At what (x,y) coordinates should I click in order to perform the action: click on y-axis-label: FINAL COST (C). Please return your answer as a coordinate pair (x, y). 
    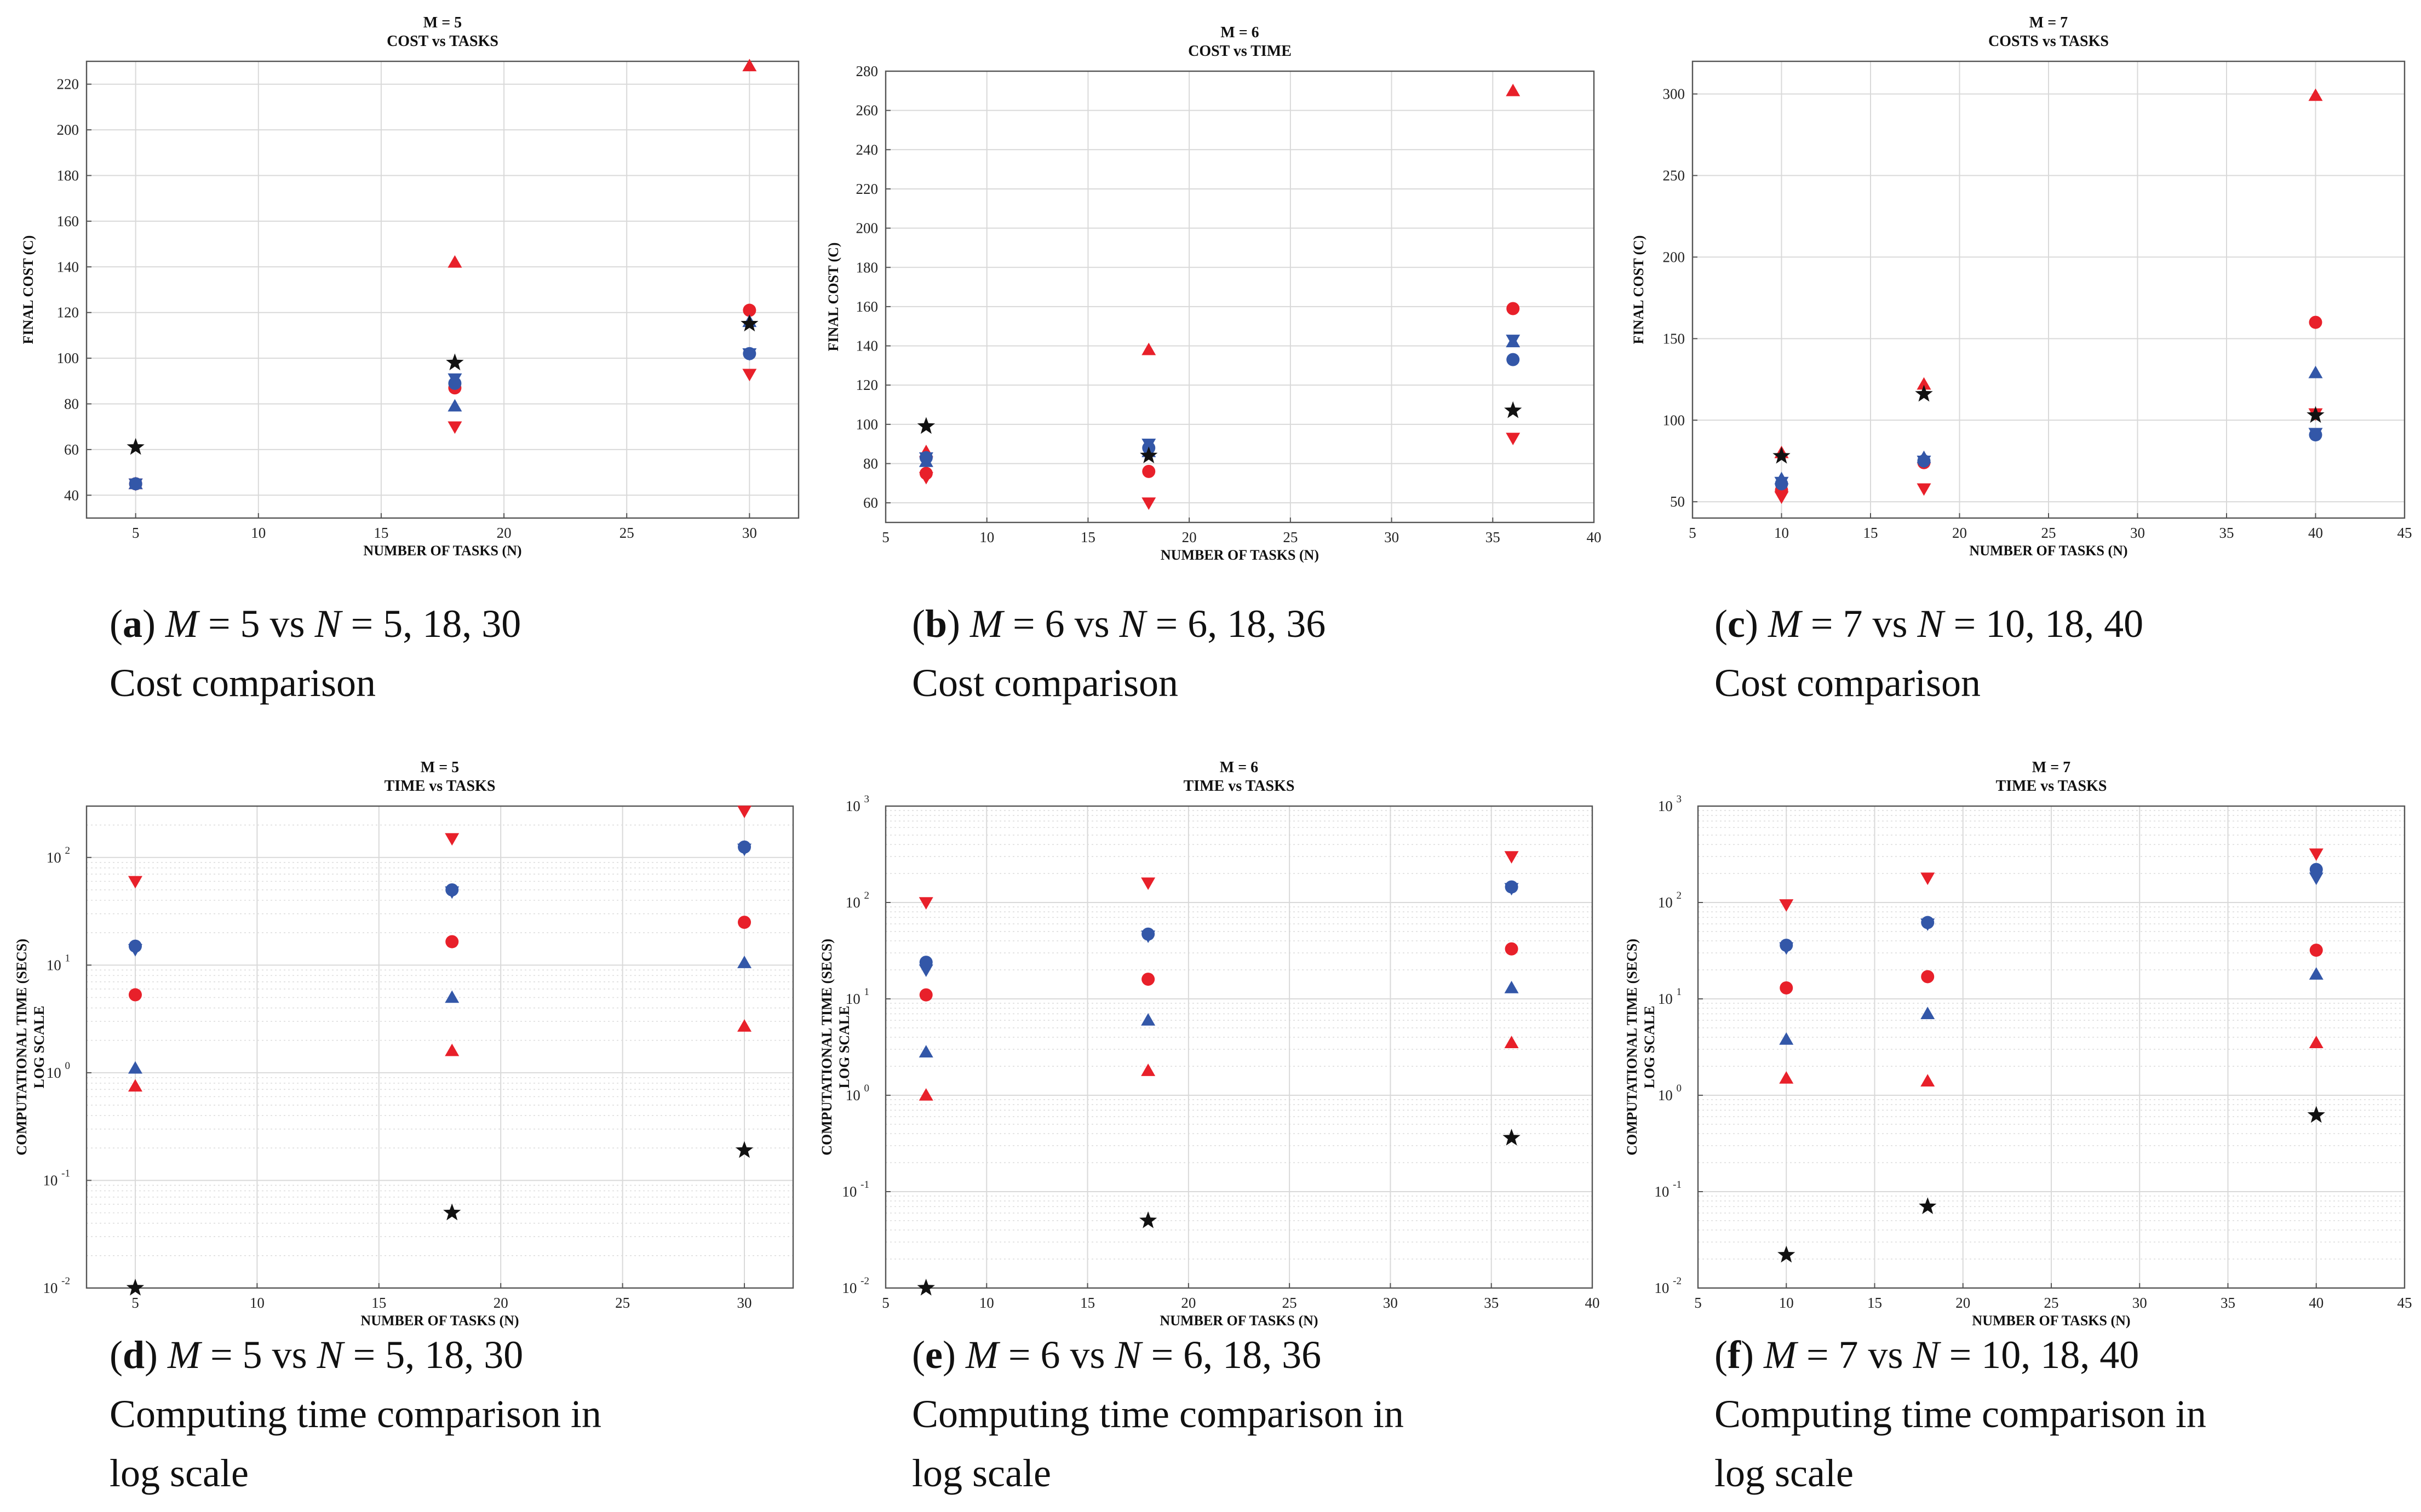
    Looking at the image, I should click on (28, 289).